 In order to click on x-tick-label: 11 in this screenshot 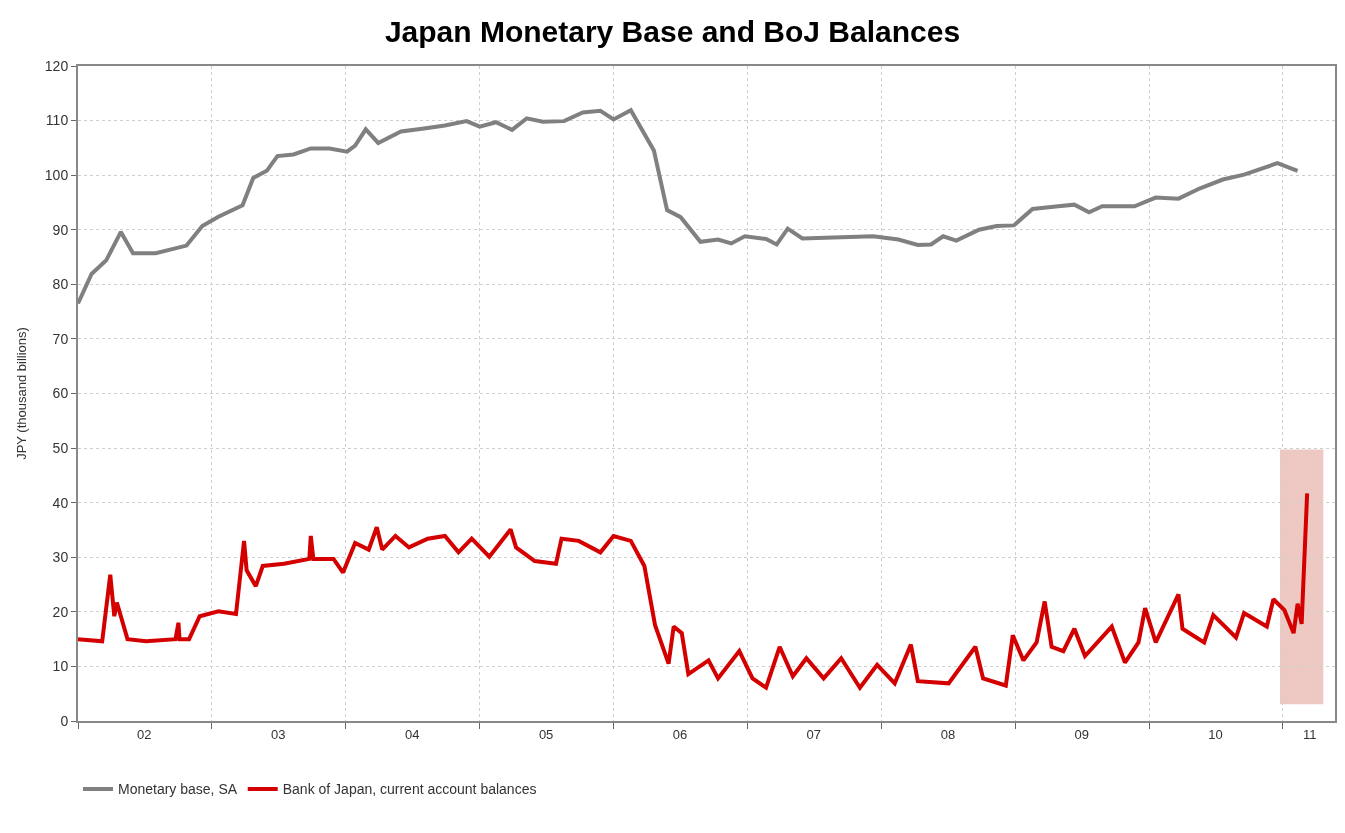, I will do `click(1309, 734)`.